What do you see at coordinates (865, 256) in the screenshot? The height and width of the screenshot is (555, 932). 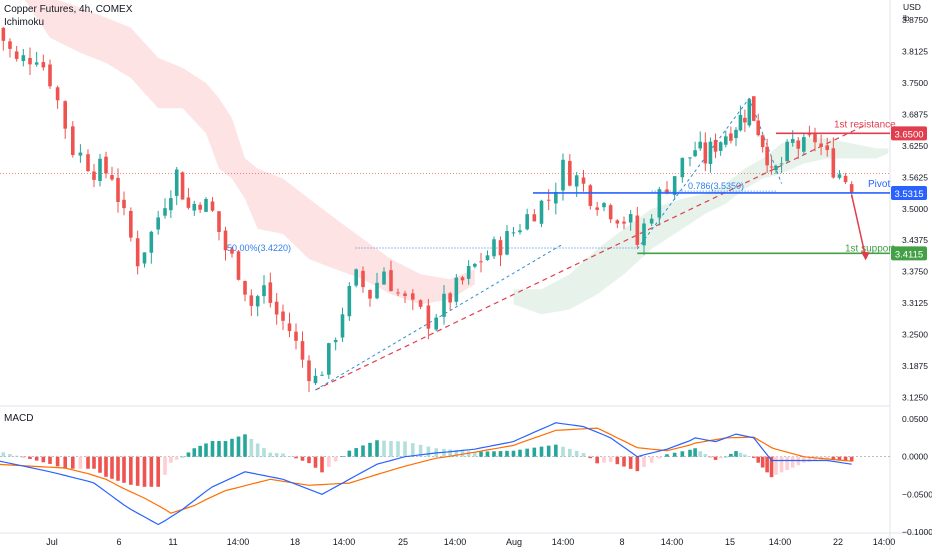 I see `projection-arrowhead` at bounding box center [865, 256].